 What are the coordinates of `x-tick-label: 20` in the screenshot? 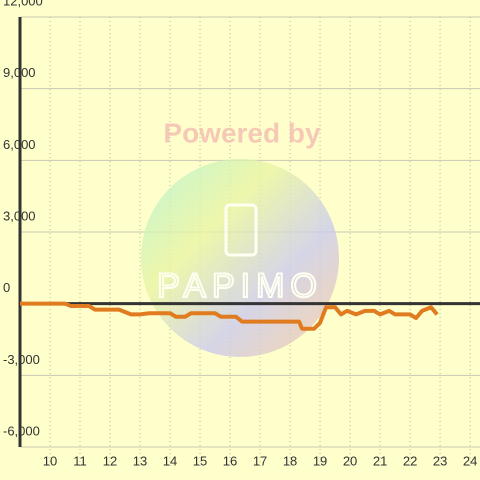 It's located at (350, 460).